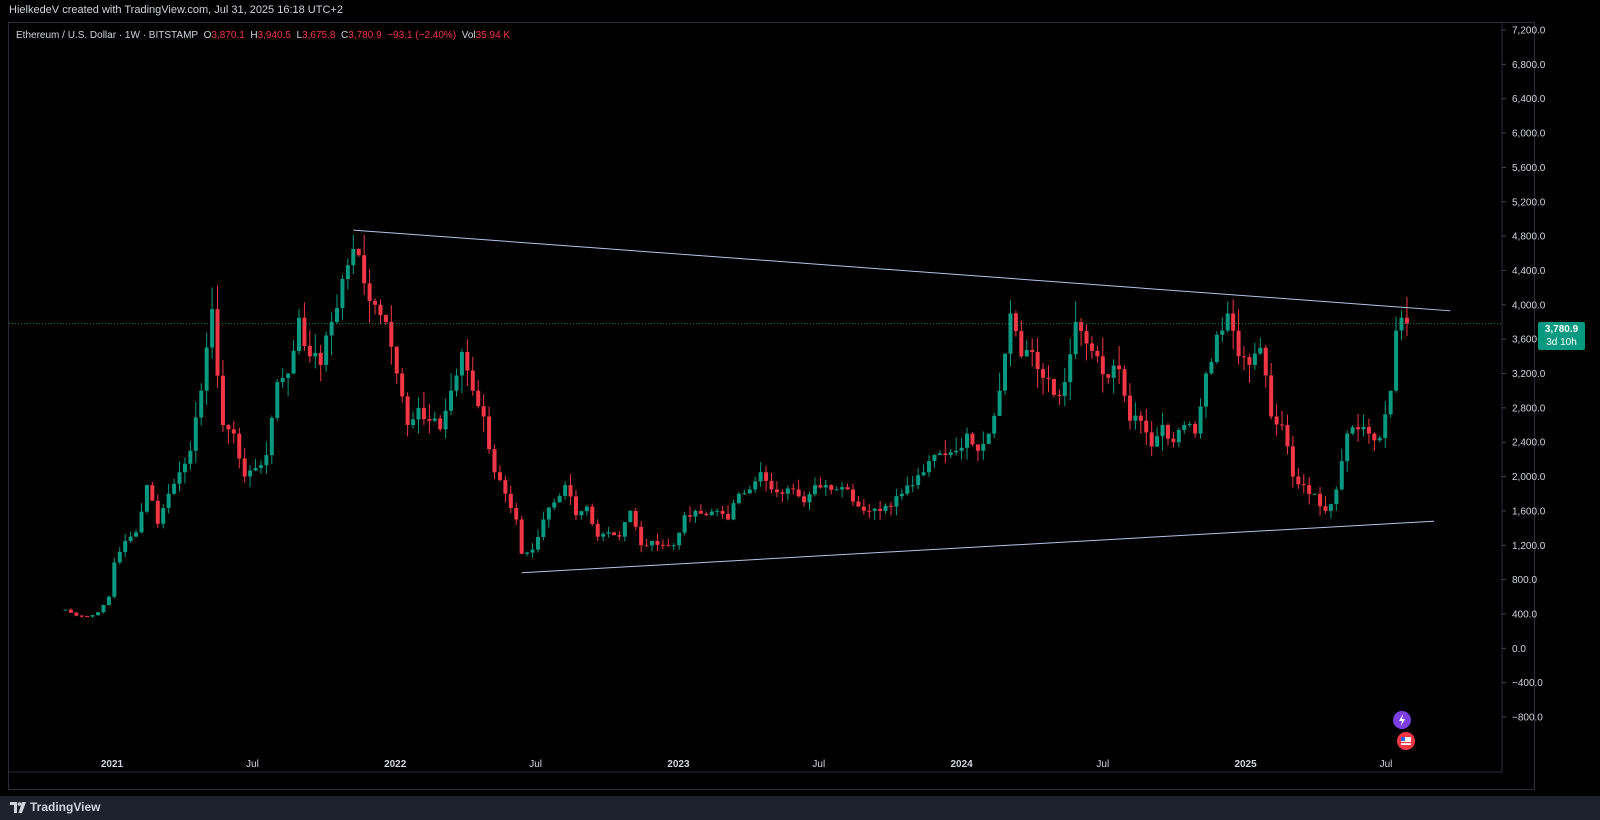  I want to click on us-flag-event-icon, so click(1406, 741).